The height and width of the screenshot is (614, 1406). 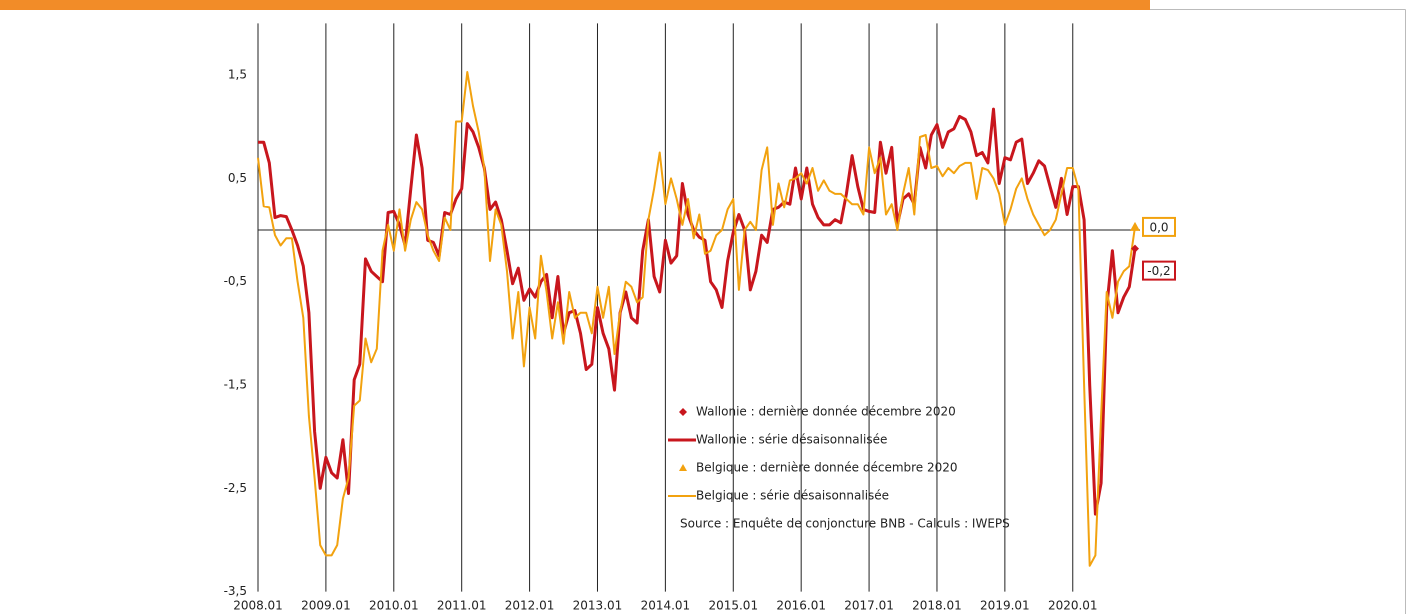 I want to click on legend-label: Wallonie : dernière donnée décembre 2020, so click(x=826, y=412).